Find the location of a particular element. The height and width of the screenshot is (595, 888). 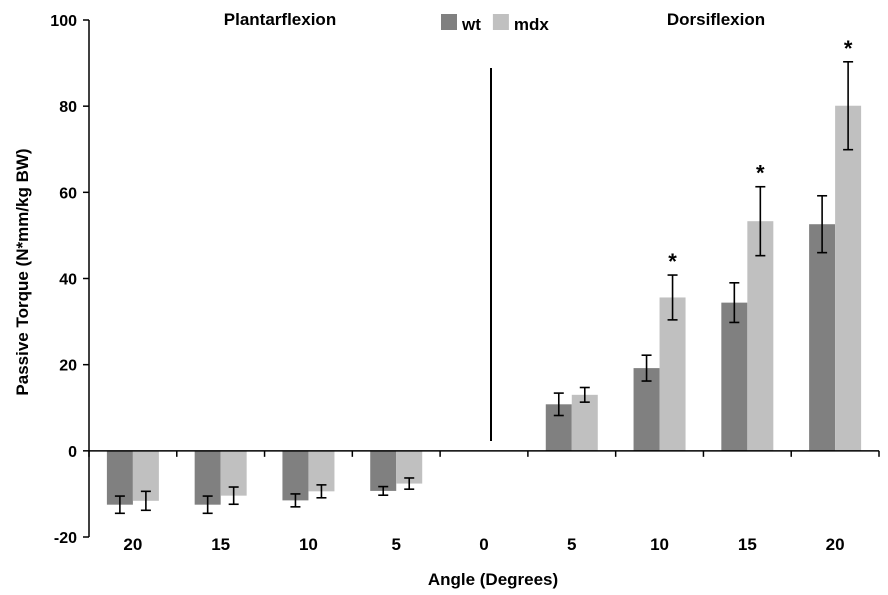

legend-swatch-wt is located at coordinates (449, 22).